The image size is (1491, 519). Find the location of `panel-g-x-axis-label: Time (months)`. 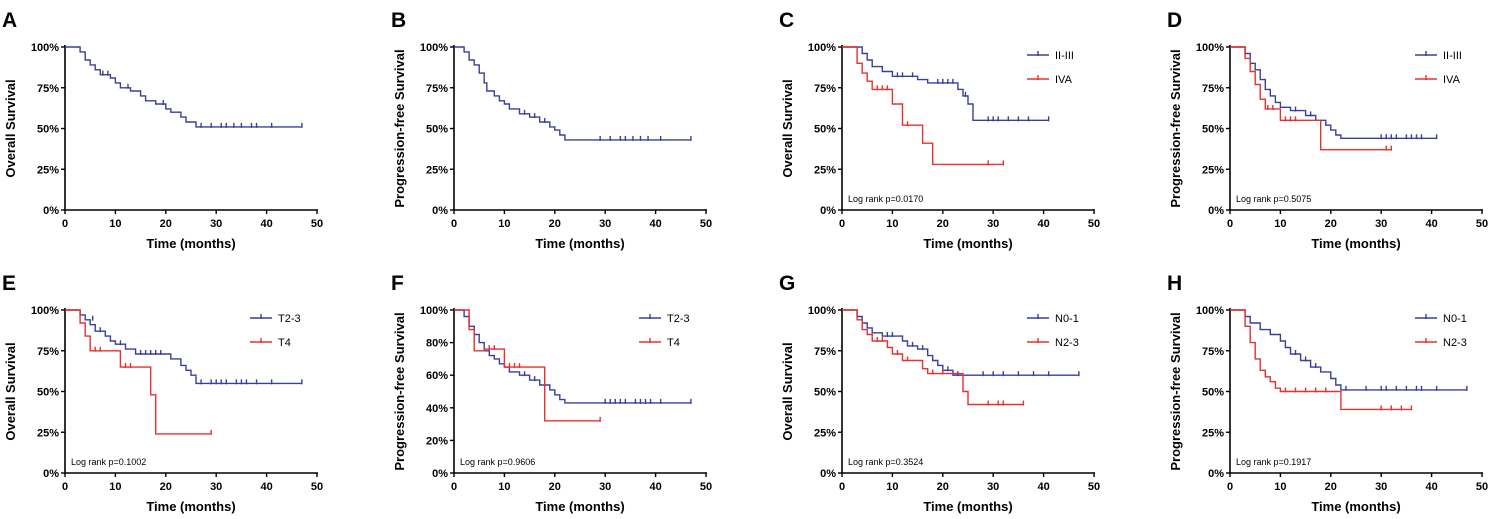

panel-g-x-axis-label: Time (months) is located at coordinates (967, 506).